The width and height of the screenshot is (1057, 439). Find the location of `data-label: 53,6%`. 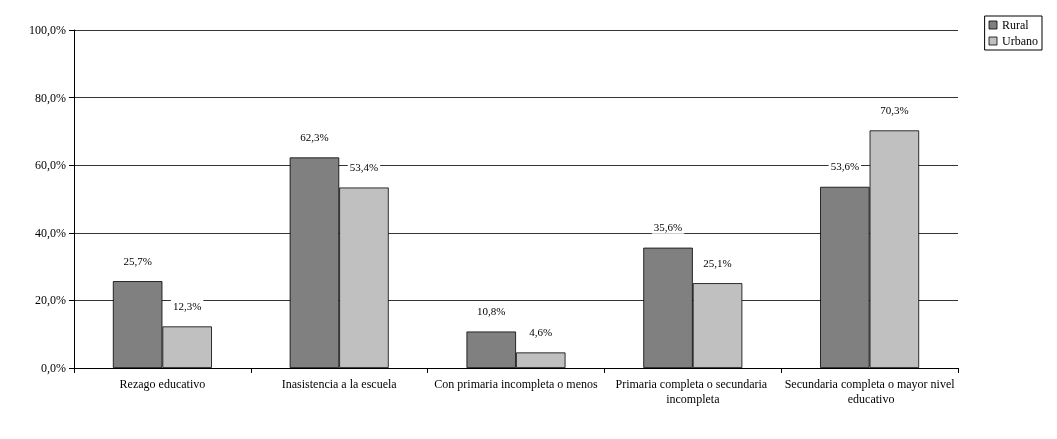

data-label: 53,6% is located at coordinates (845, 166).